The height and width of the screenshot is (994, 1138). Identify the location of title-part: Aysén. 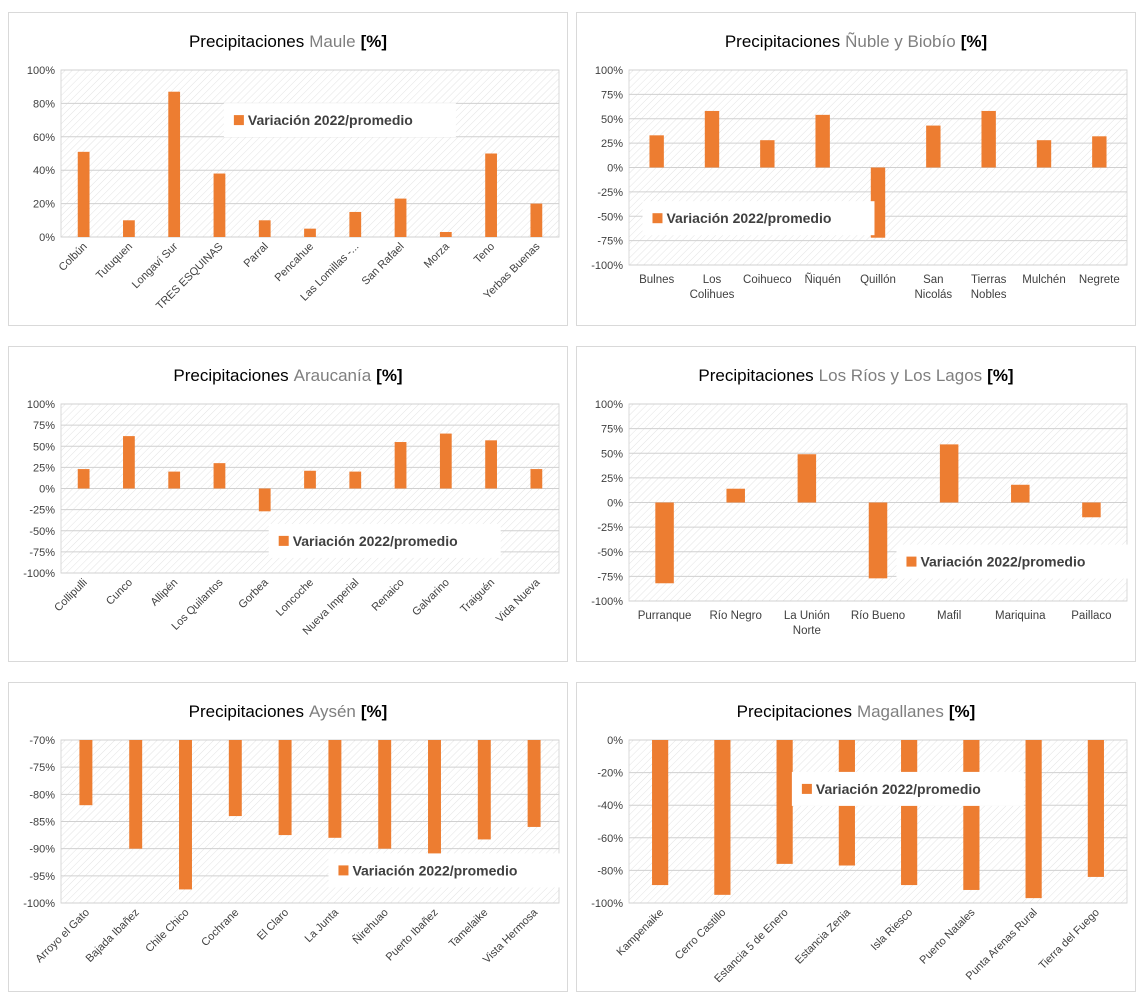
(332, 711).